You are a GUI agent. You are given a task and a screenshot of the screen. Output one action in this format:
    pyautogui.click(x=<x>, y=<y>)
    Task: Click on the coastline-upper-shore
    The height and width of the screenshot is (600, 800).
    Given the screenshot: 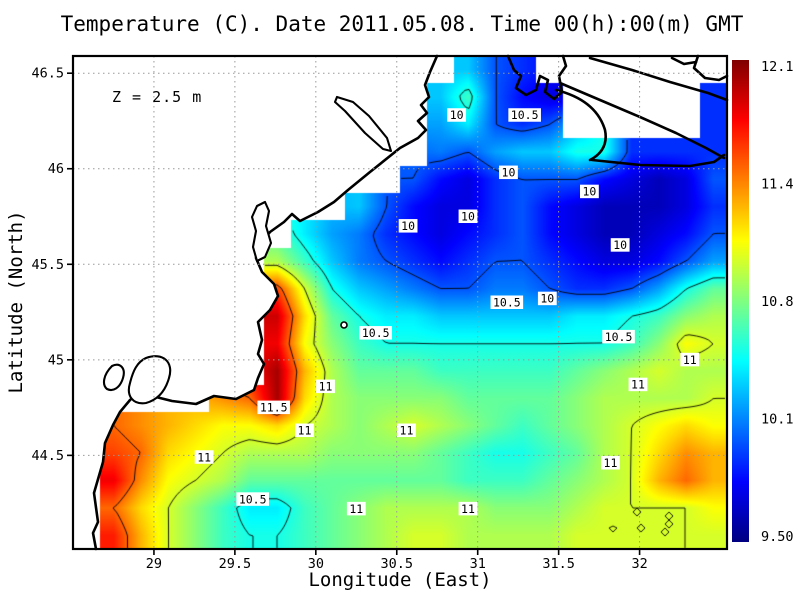 What is the action you would take?
    pyautogui.click(x=658, y=79)
    